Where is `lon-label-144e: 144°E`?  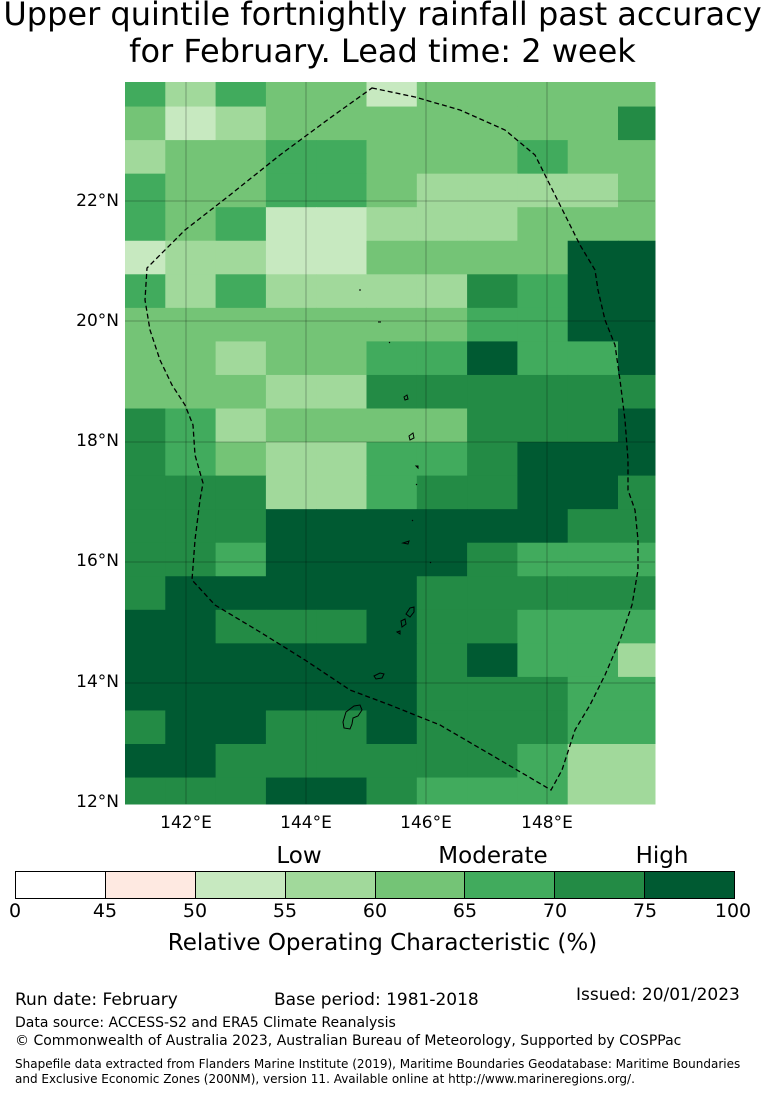
lon-label-144e: 144°E is located at coordinates (306, 823).